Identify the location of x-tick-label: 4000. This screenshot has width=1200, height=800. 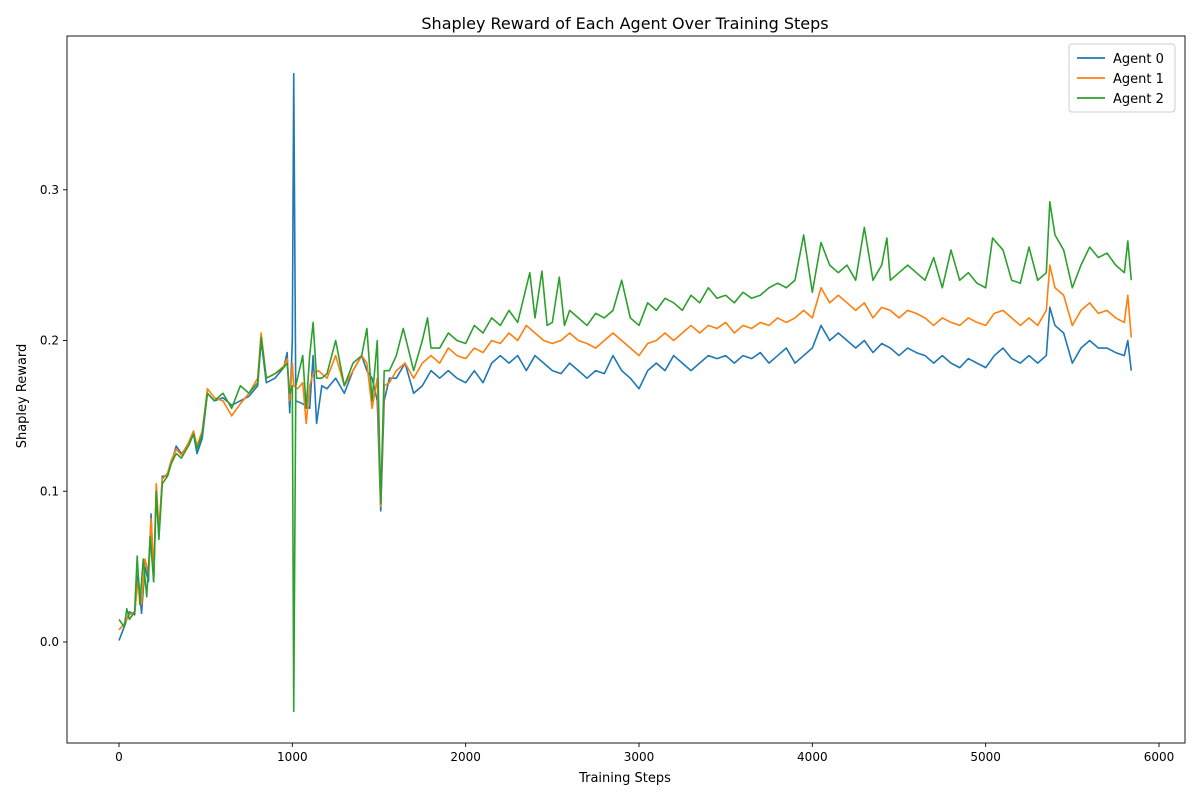
(812, 757).